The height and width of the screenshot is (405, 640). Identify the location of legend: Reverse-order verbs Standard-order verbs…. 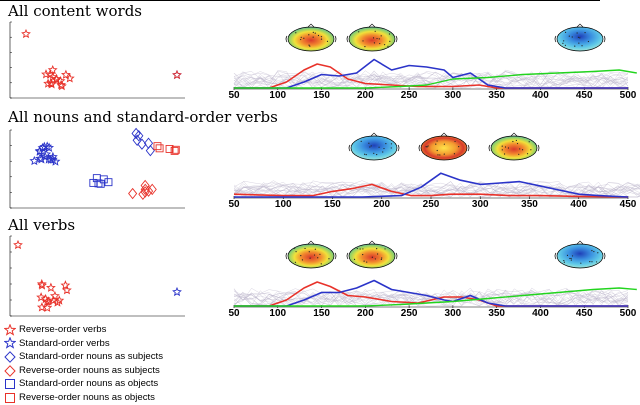
(83, 364).